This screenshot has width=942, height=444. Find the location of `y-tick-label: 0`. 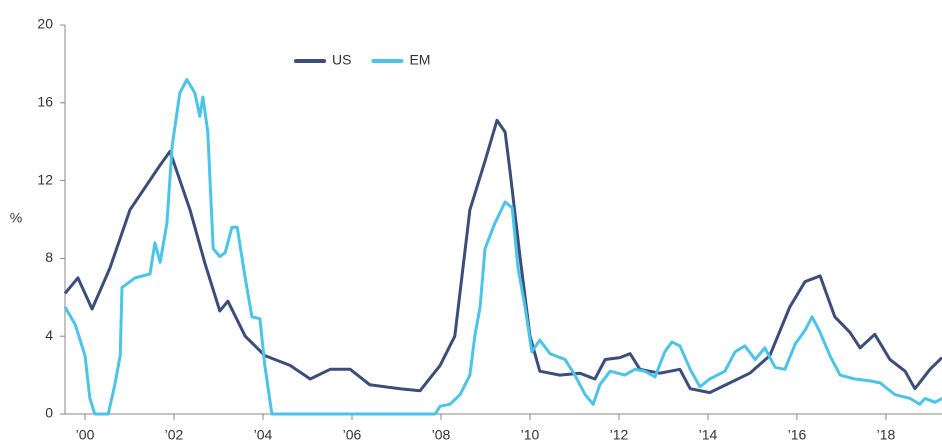

y-tick-label: 0 is located at coordinates (49, 413).